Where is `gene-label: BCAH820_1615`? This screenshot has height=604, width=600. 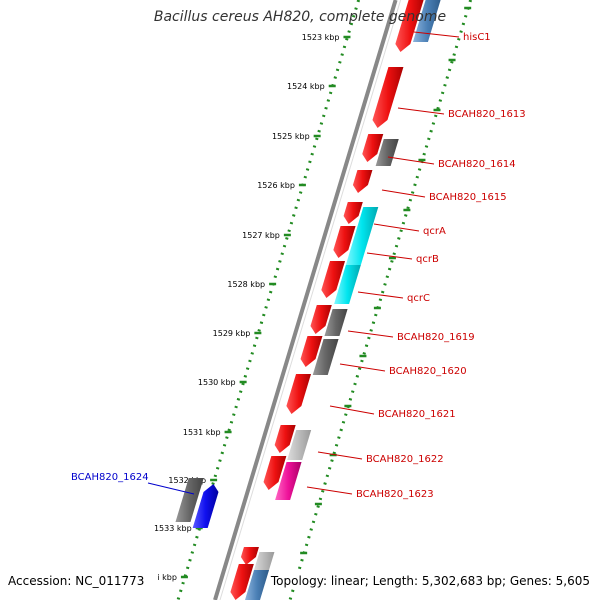 gene-label: BCAH820_1615 is located at coordinates (468, 197).